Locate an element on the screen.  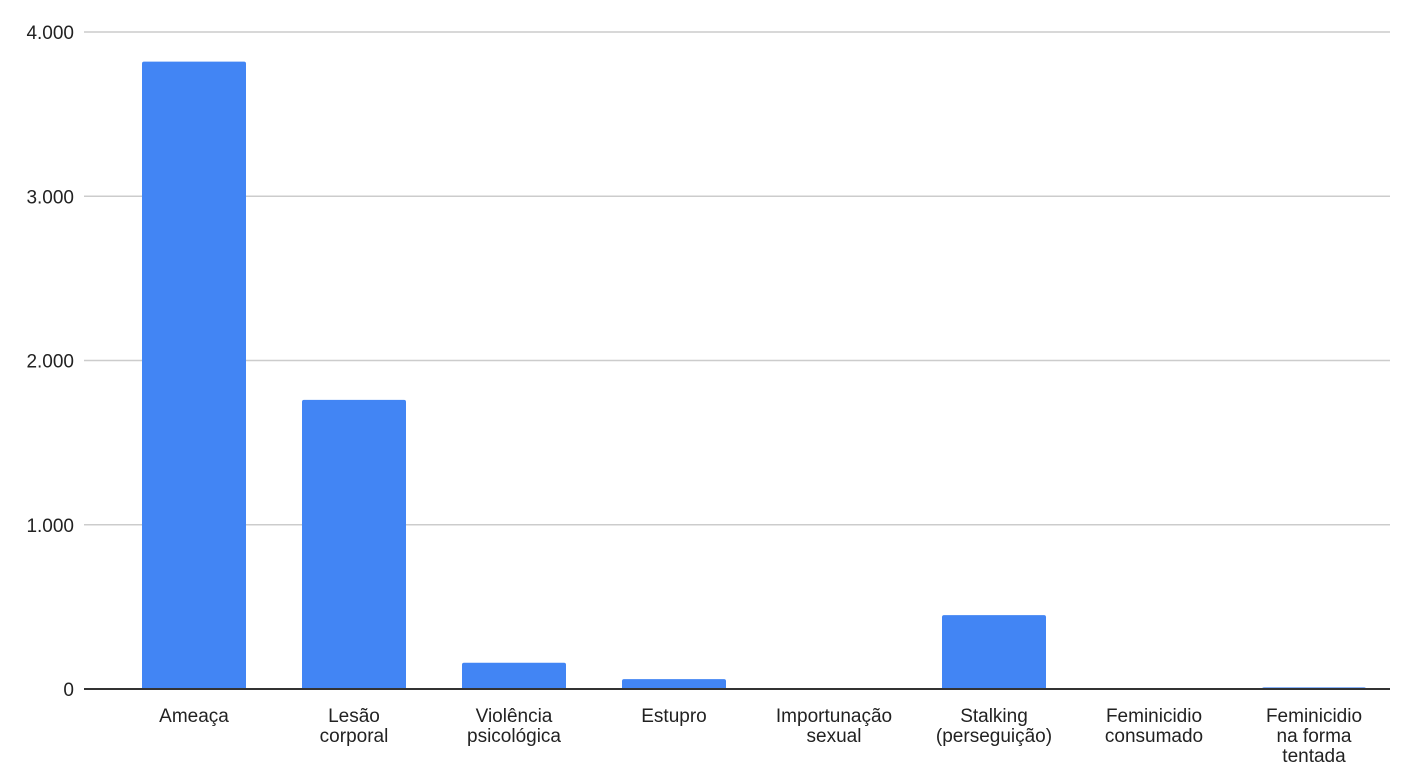
x-category-label-line: consumado is located at coordinates (1154, 736).